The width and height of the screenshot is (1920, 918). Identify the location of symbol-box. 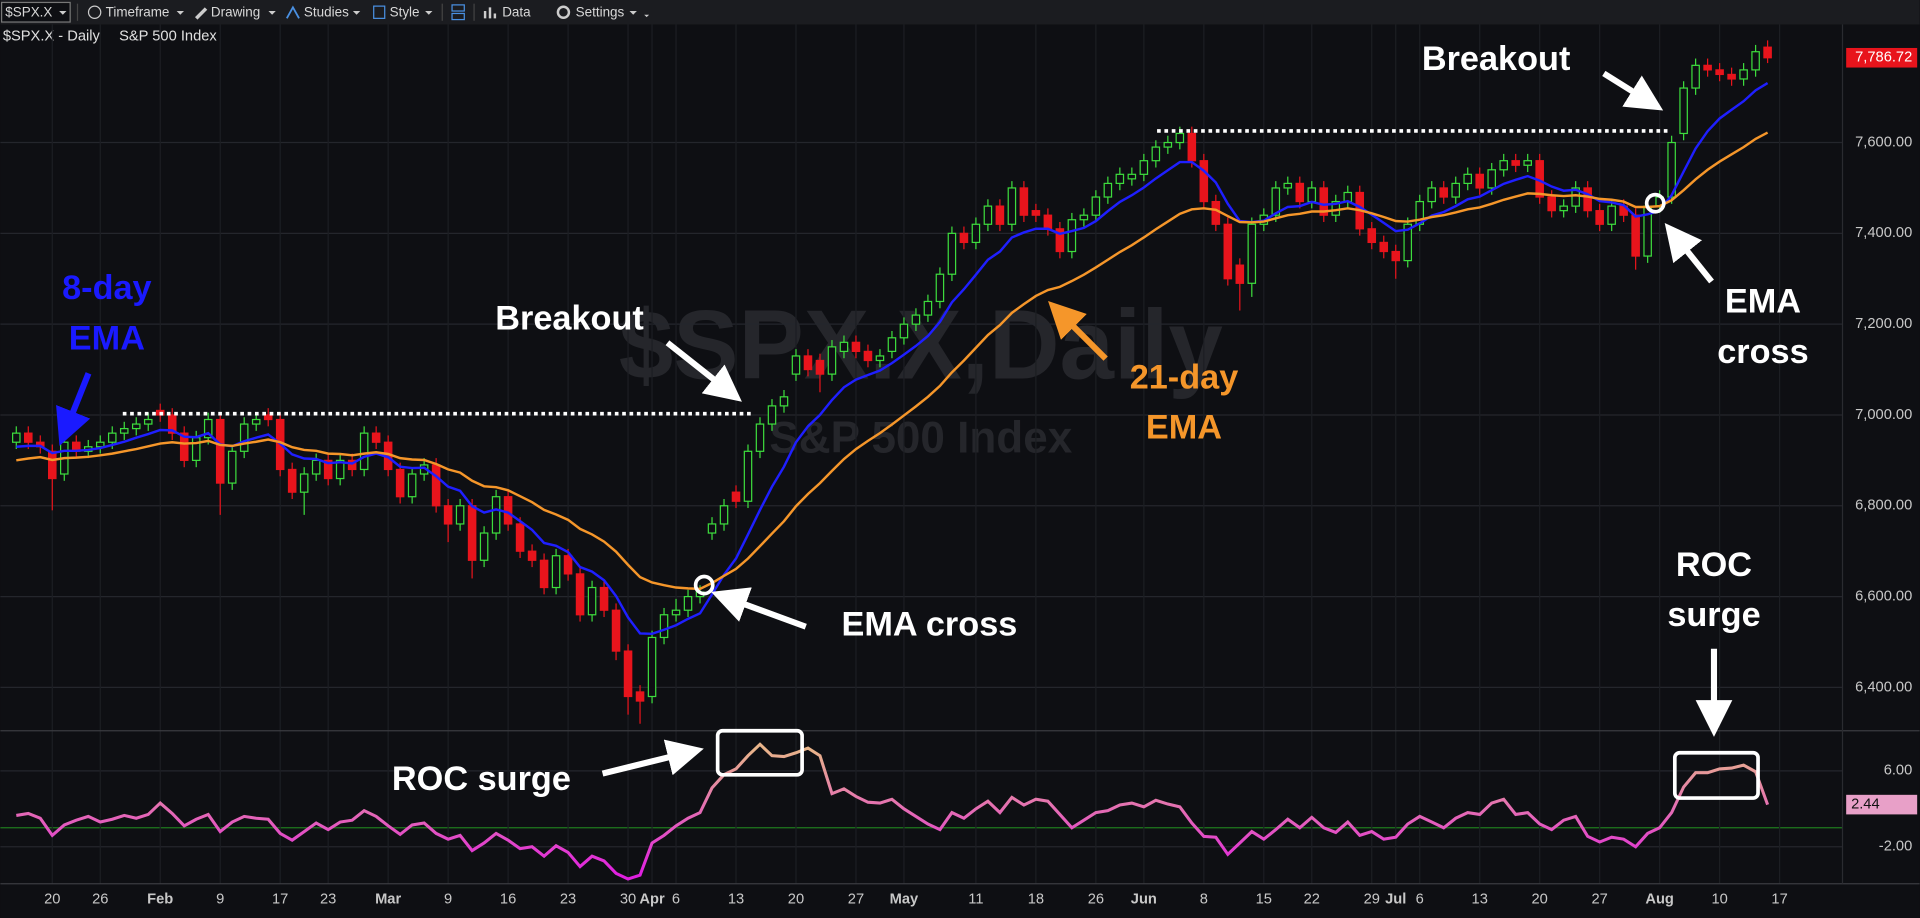
(35, 12).